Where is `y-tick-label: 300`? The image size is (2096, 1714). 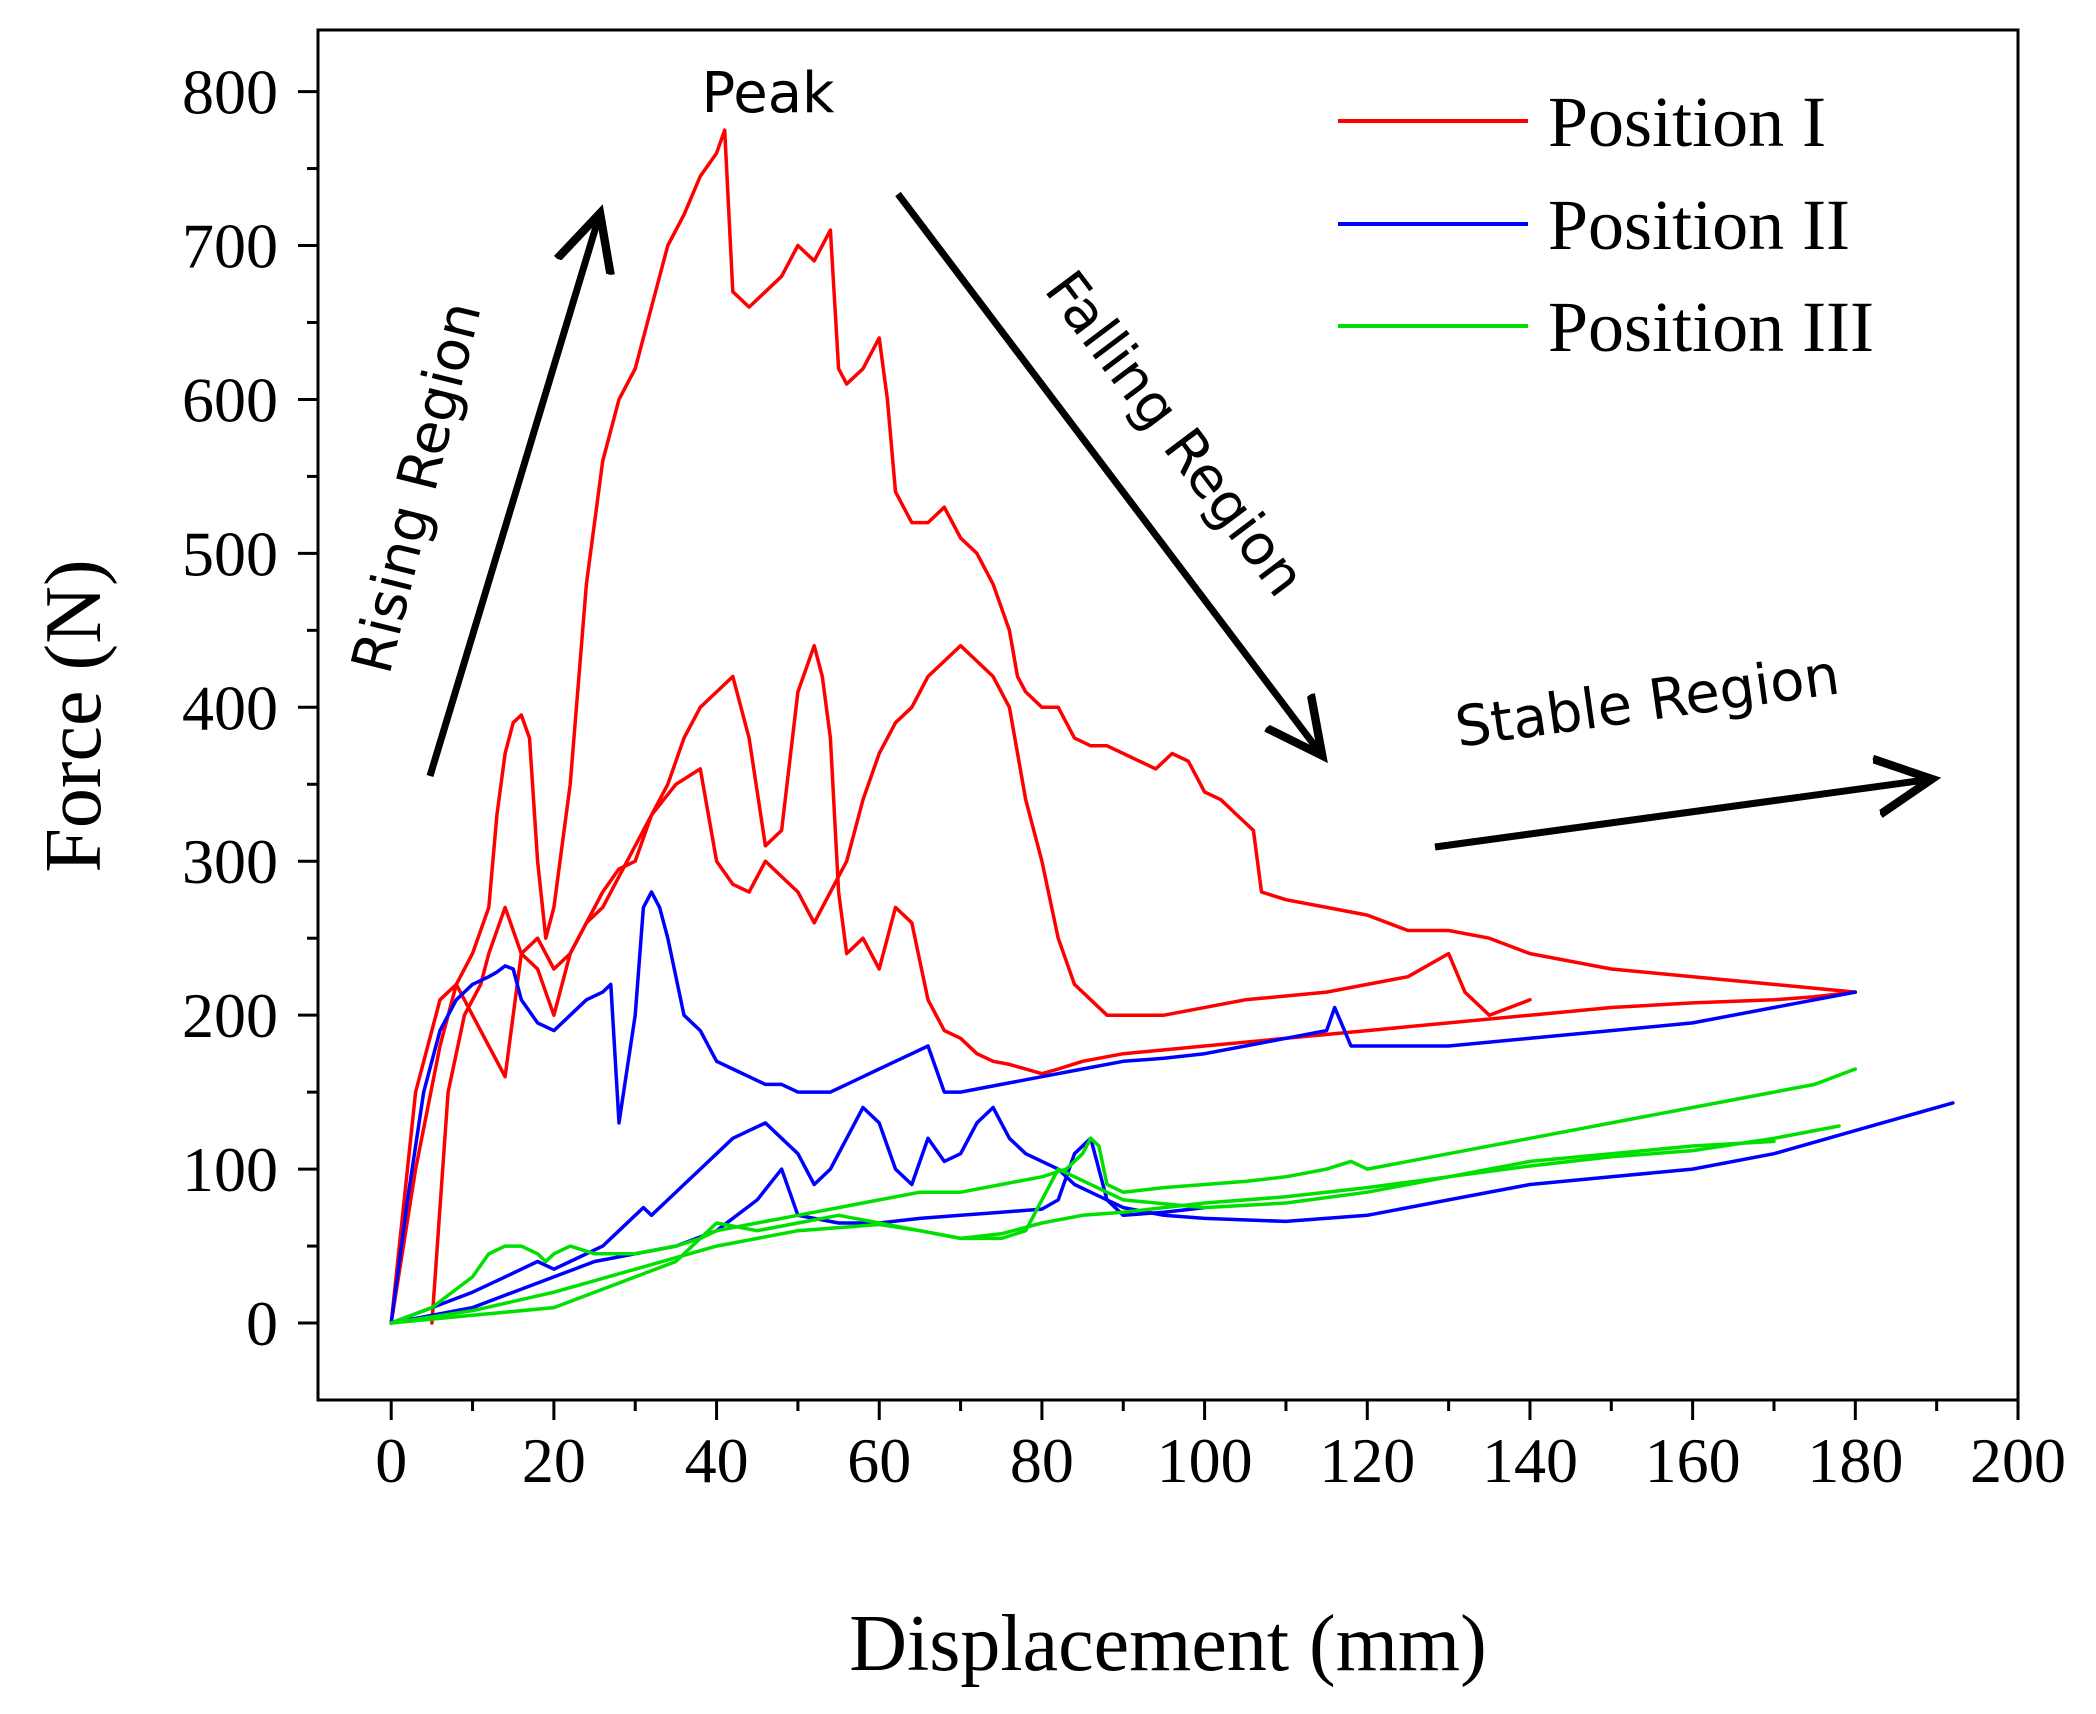 y-tick-label: 300 is located at coordinates (230, 861).